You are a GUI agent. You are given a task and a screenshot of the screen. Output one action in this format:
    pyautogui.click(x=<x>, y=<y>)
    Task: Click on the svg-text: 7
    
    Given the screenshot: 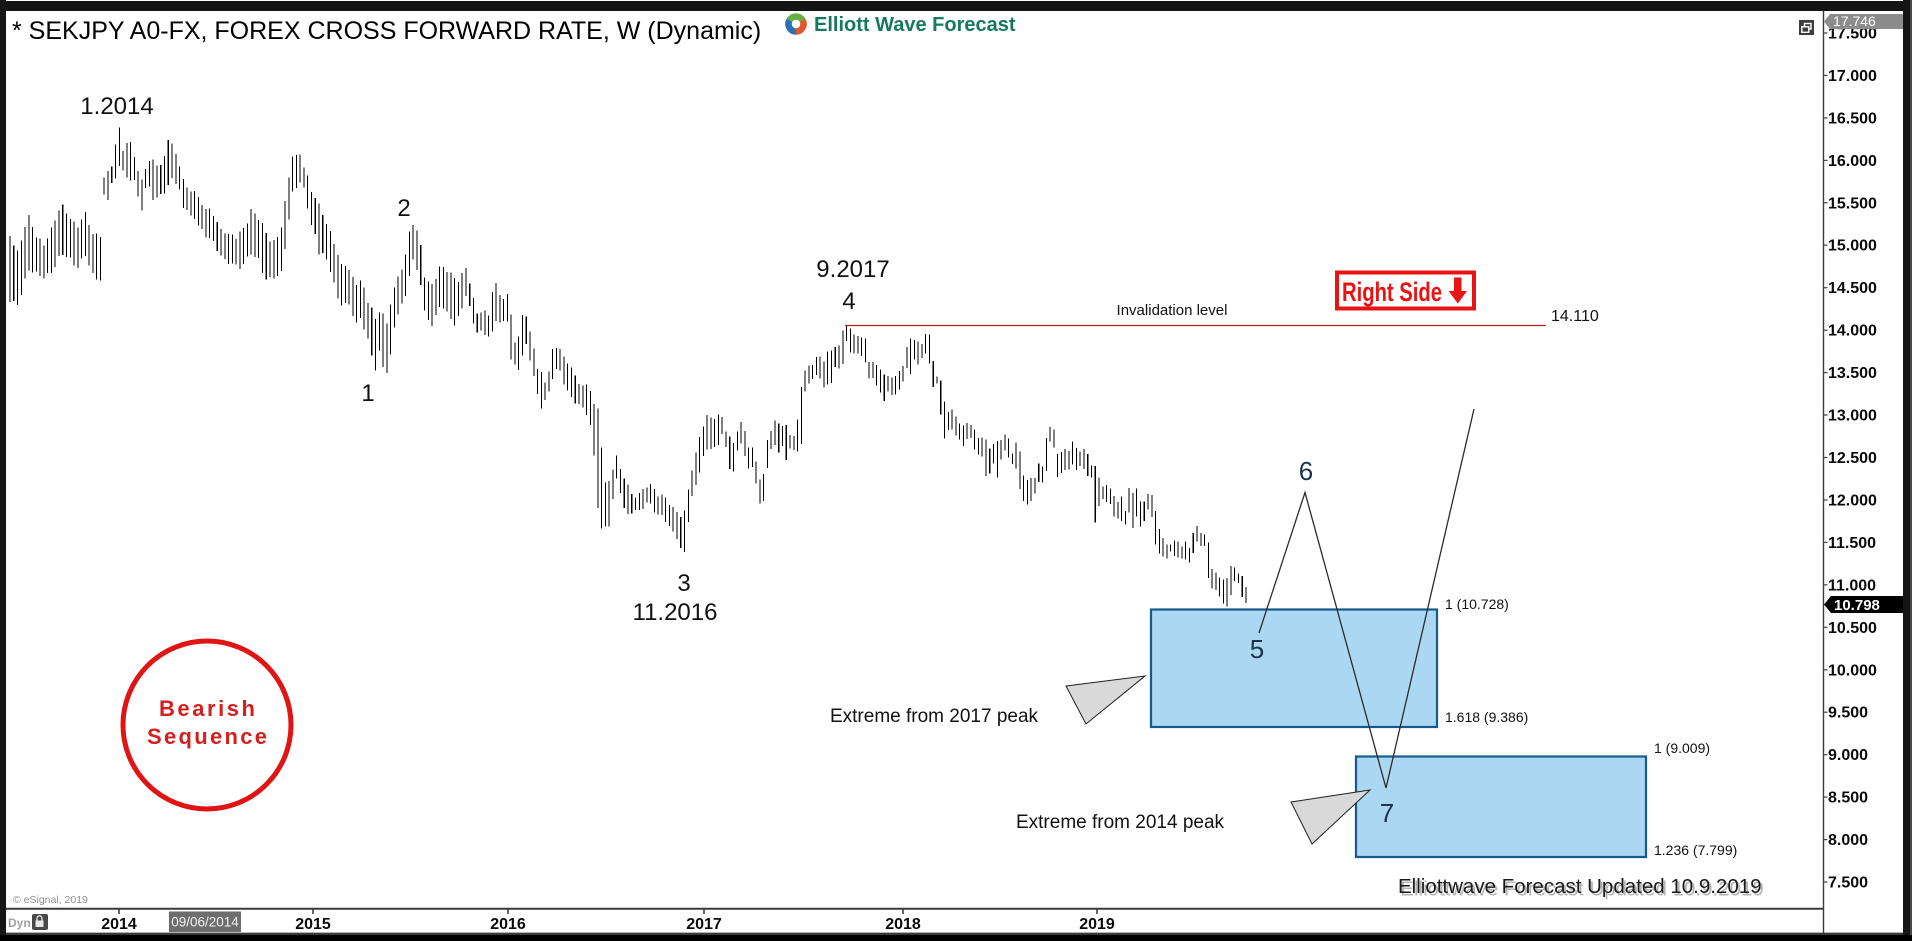 What is the action you would take?
    pyautogui.click(x=1387, y=813)
    